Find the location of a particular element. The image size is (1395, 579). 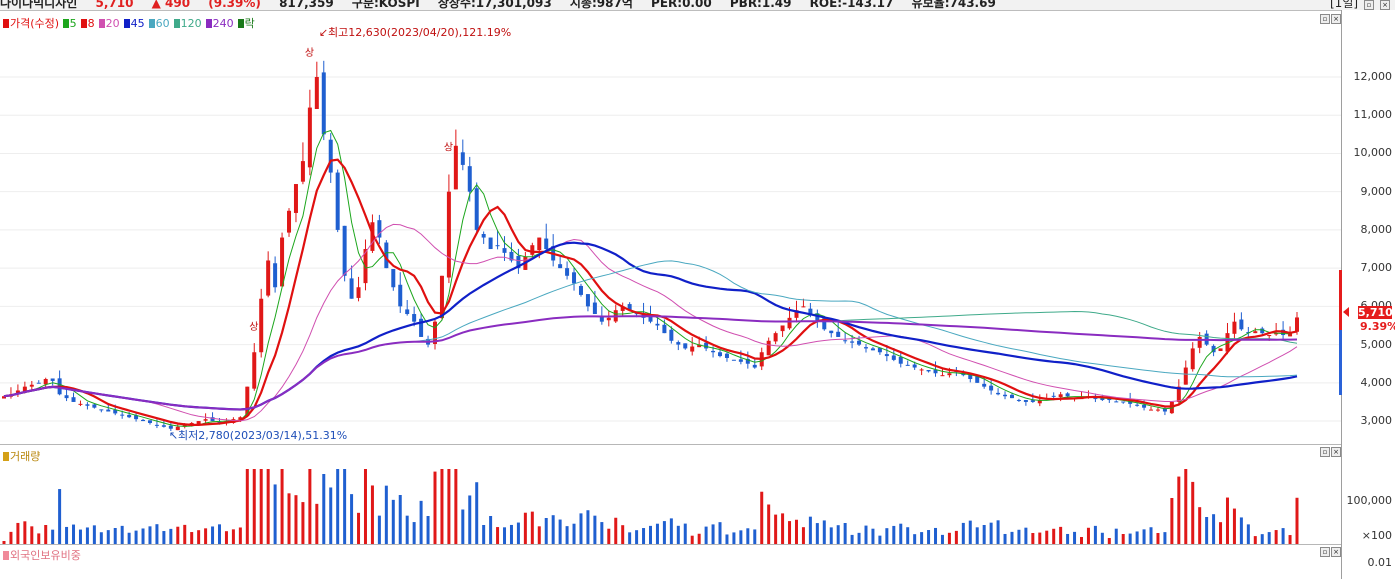

period-selector: [1일] is located at coordinates (1344, 5).